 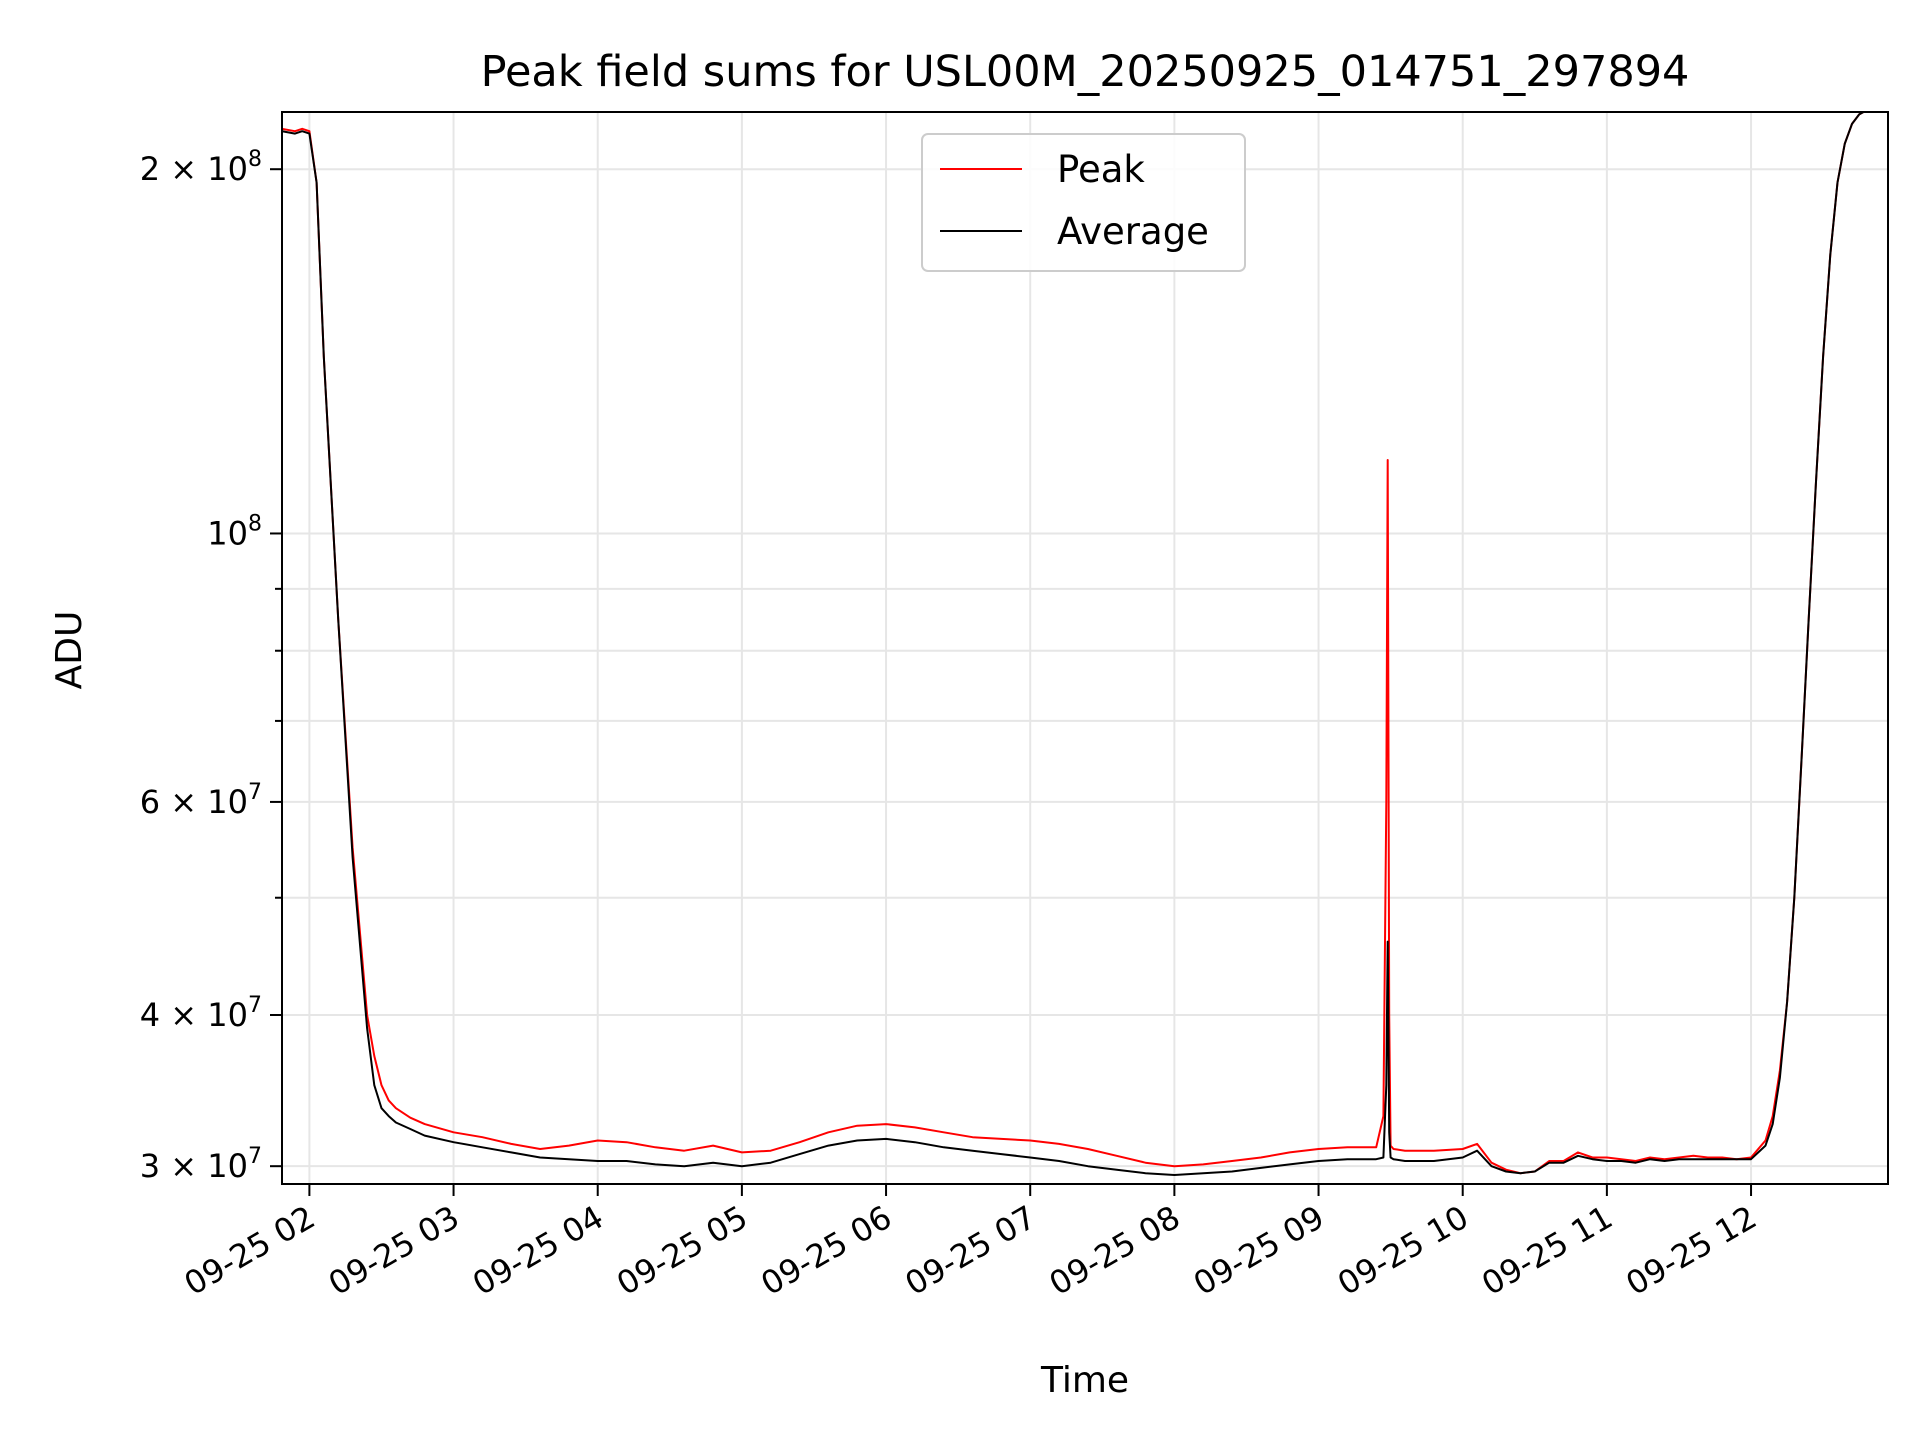 What do you see at coordinates (201, 1164) in the screenshot?
I see `y-tick-label: 3 × 107` at bounding box center [201, 1164].